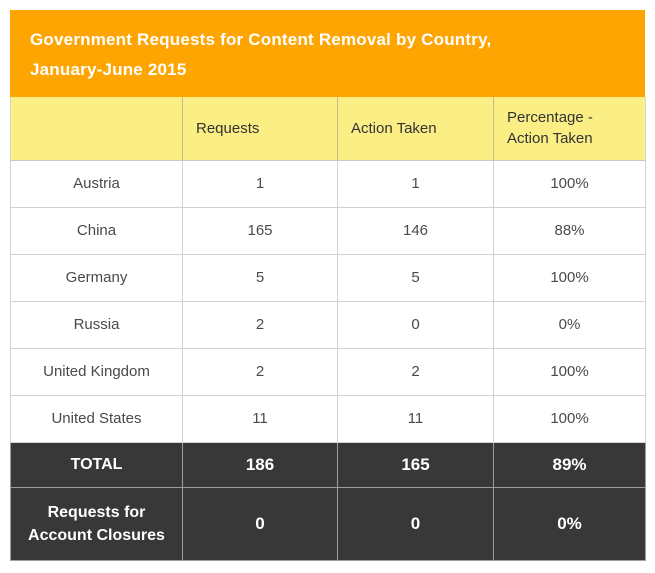  What do you see at coordinates (96, 523) in the screenshot?
I see `account-closures-label: Requests for Account Closures` at bounding box center [96, 523].